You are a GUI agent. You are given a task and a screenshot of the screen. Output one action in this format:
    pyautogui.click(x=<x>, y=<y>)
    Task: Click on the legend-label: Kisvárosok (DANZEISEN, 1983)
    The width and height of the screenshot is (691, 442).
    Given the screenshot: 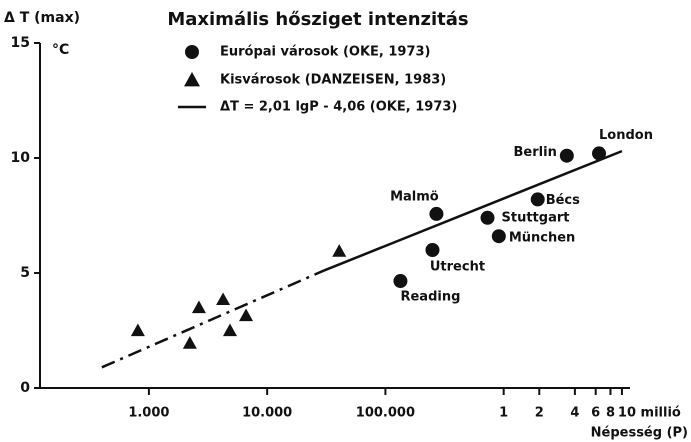 What is the action you would take?
    pyautogui.click(x=333, y=80)
    